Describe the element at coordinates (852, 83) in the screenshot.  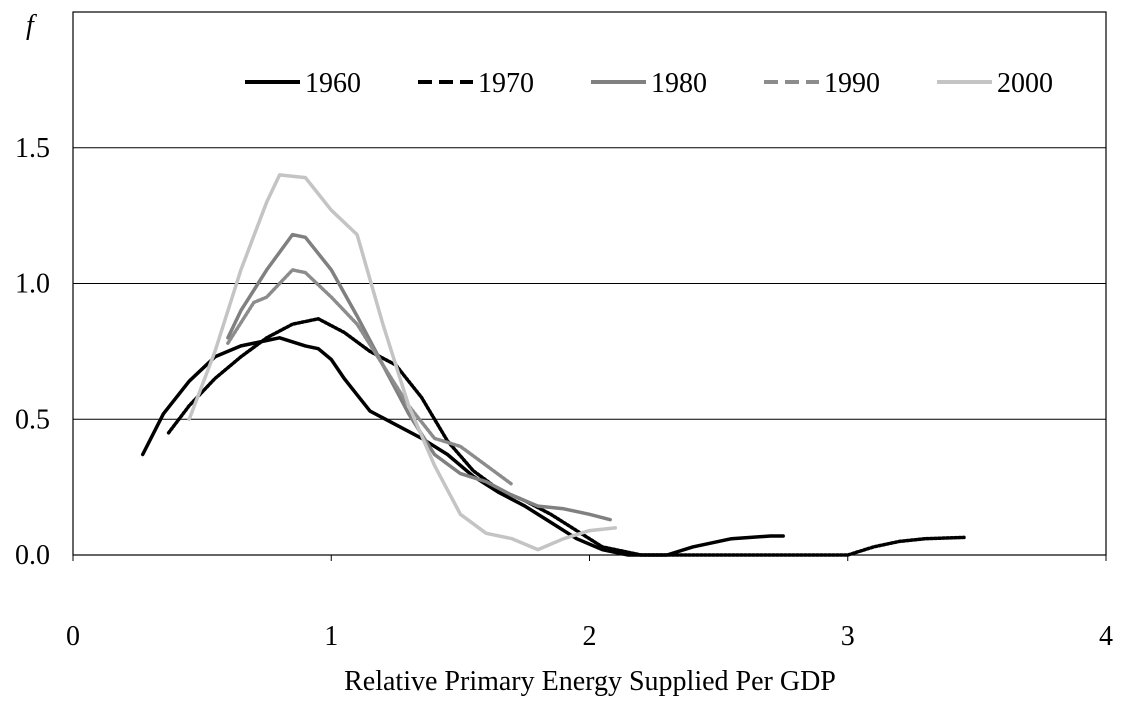
I see `legend-label: 1990` at that location.